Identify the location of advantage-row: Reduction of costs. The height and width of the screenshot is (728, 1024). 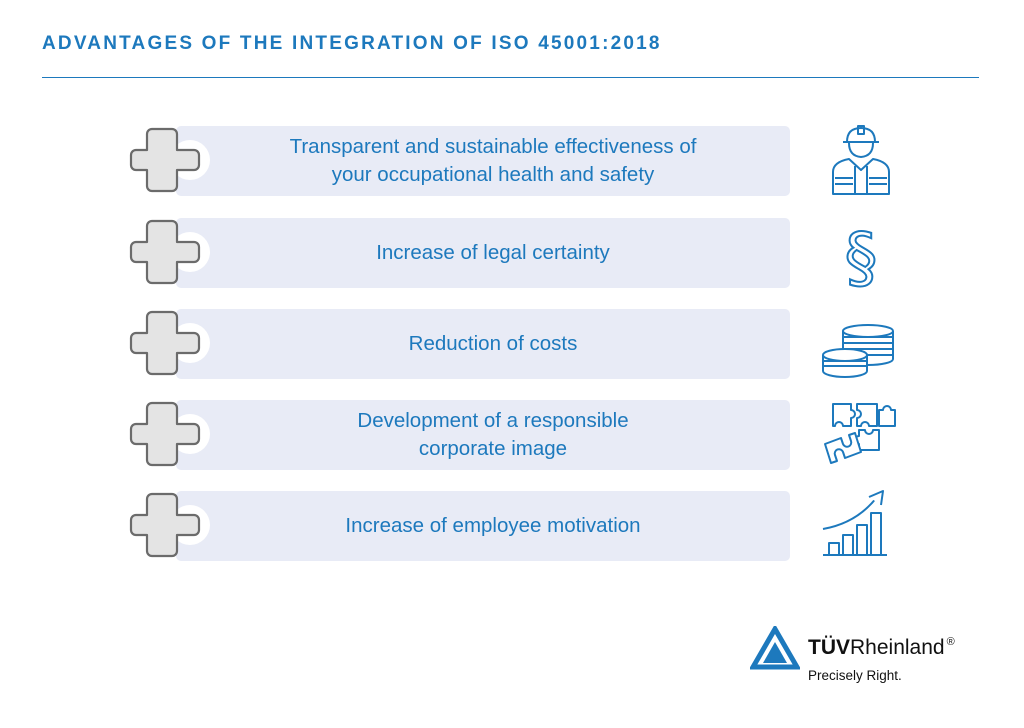
(511, 345).